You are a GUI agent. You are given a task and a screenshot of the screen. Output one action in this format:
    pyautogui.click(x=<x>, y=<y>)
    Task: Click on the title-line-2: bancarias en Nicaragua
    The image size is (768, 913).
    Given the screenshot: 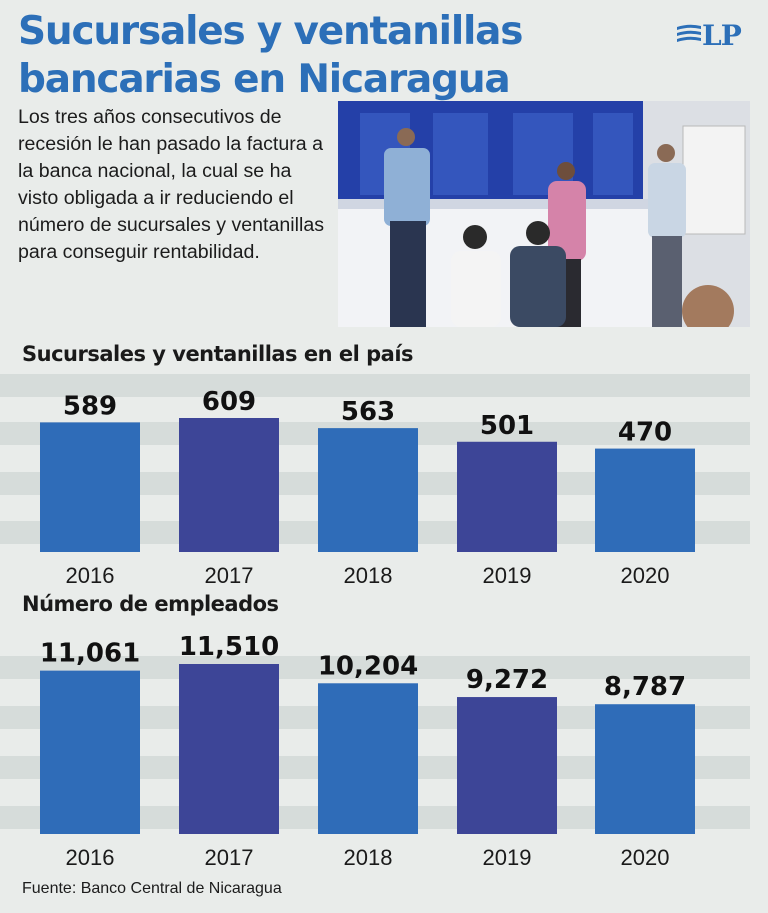 What is the action you would take?
    pyautogui.click(x=264, y=79)
    